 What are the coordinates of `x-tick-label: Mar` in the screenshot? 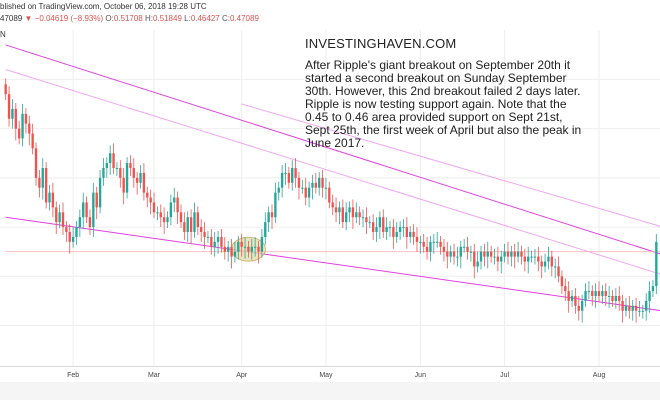 It's located at (154, 375).